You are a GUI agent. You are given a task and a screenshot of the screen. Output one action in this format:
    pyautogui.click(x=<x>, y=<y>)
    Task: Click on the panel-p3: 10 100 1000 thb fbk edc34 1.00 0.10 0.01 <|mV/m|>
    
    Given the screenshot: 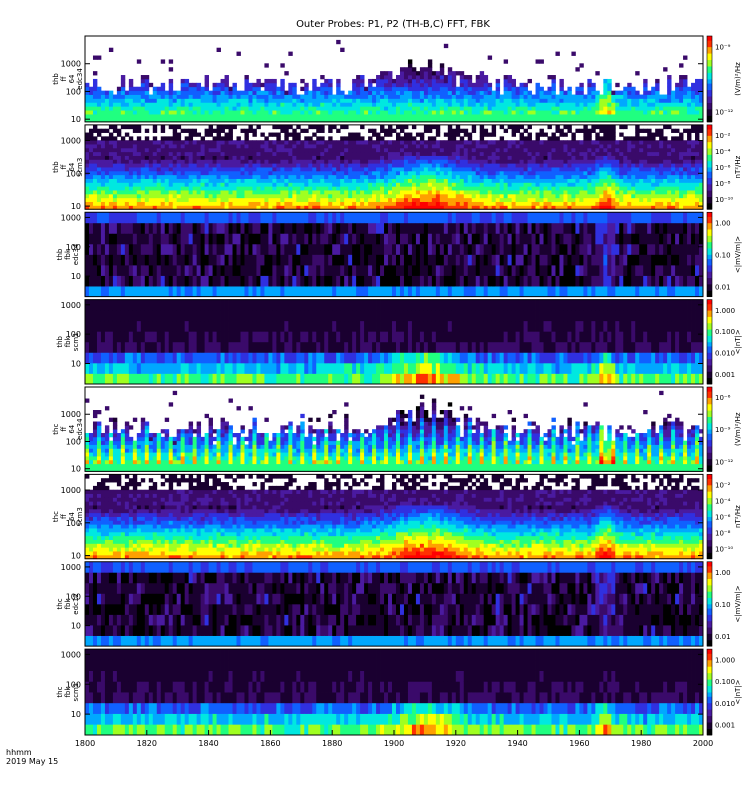 What is the action you would take?
    pyautogui.click(x=399, y=254)
    